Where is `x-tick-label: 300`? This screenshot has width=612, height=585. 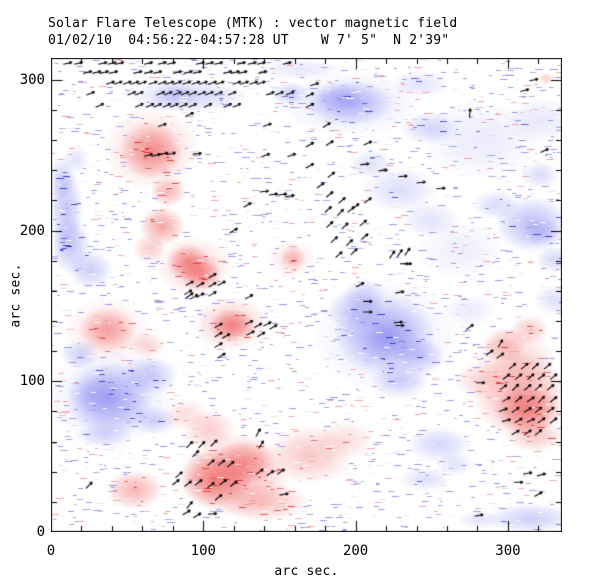
x-tick-label: 300 is located at coordinates (508, 551).